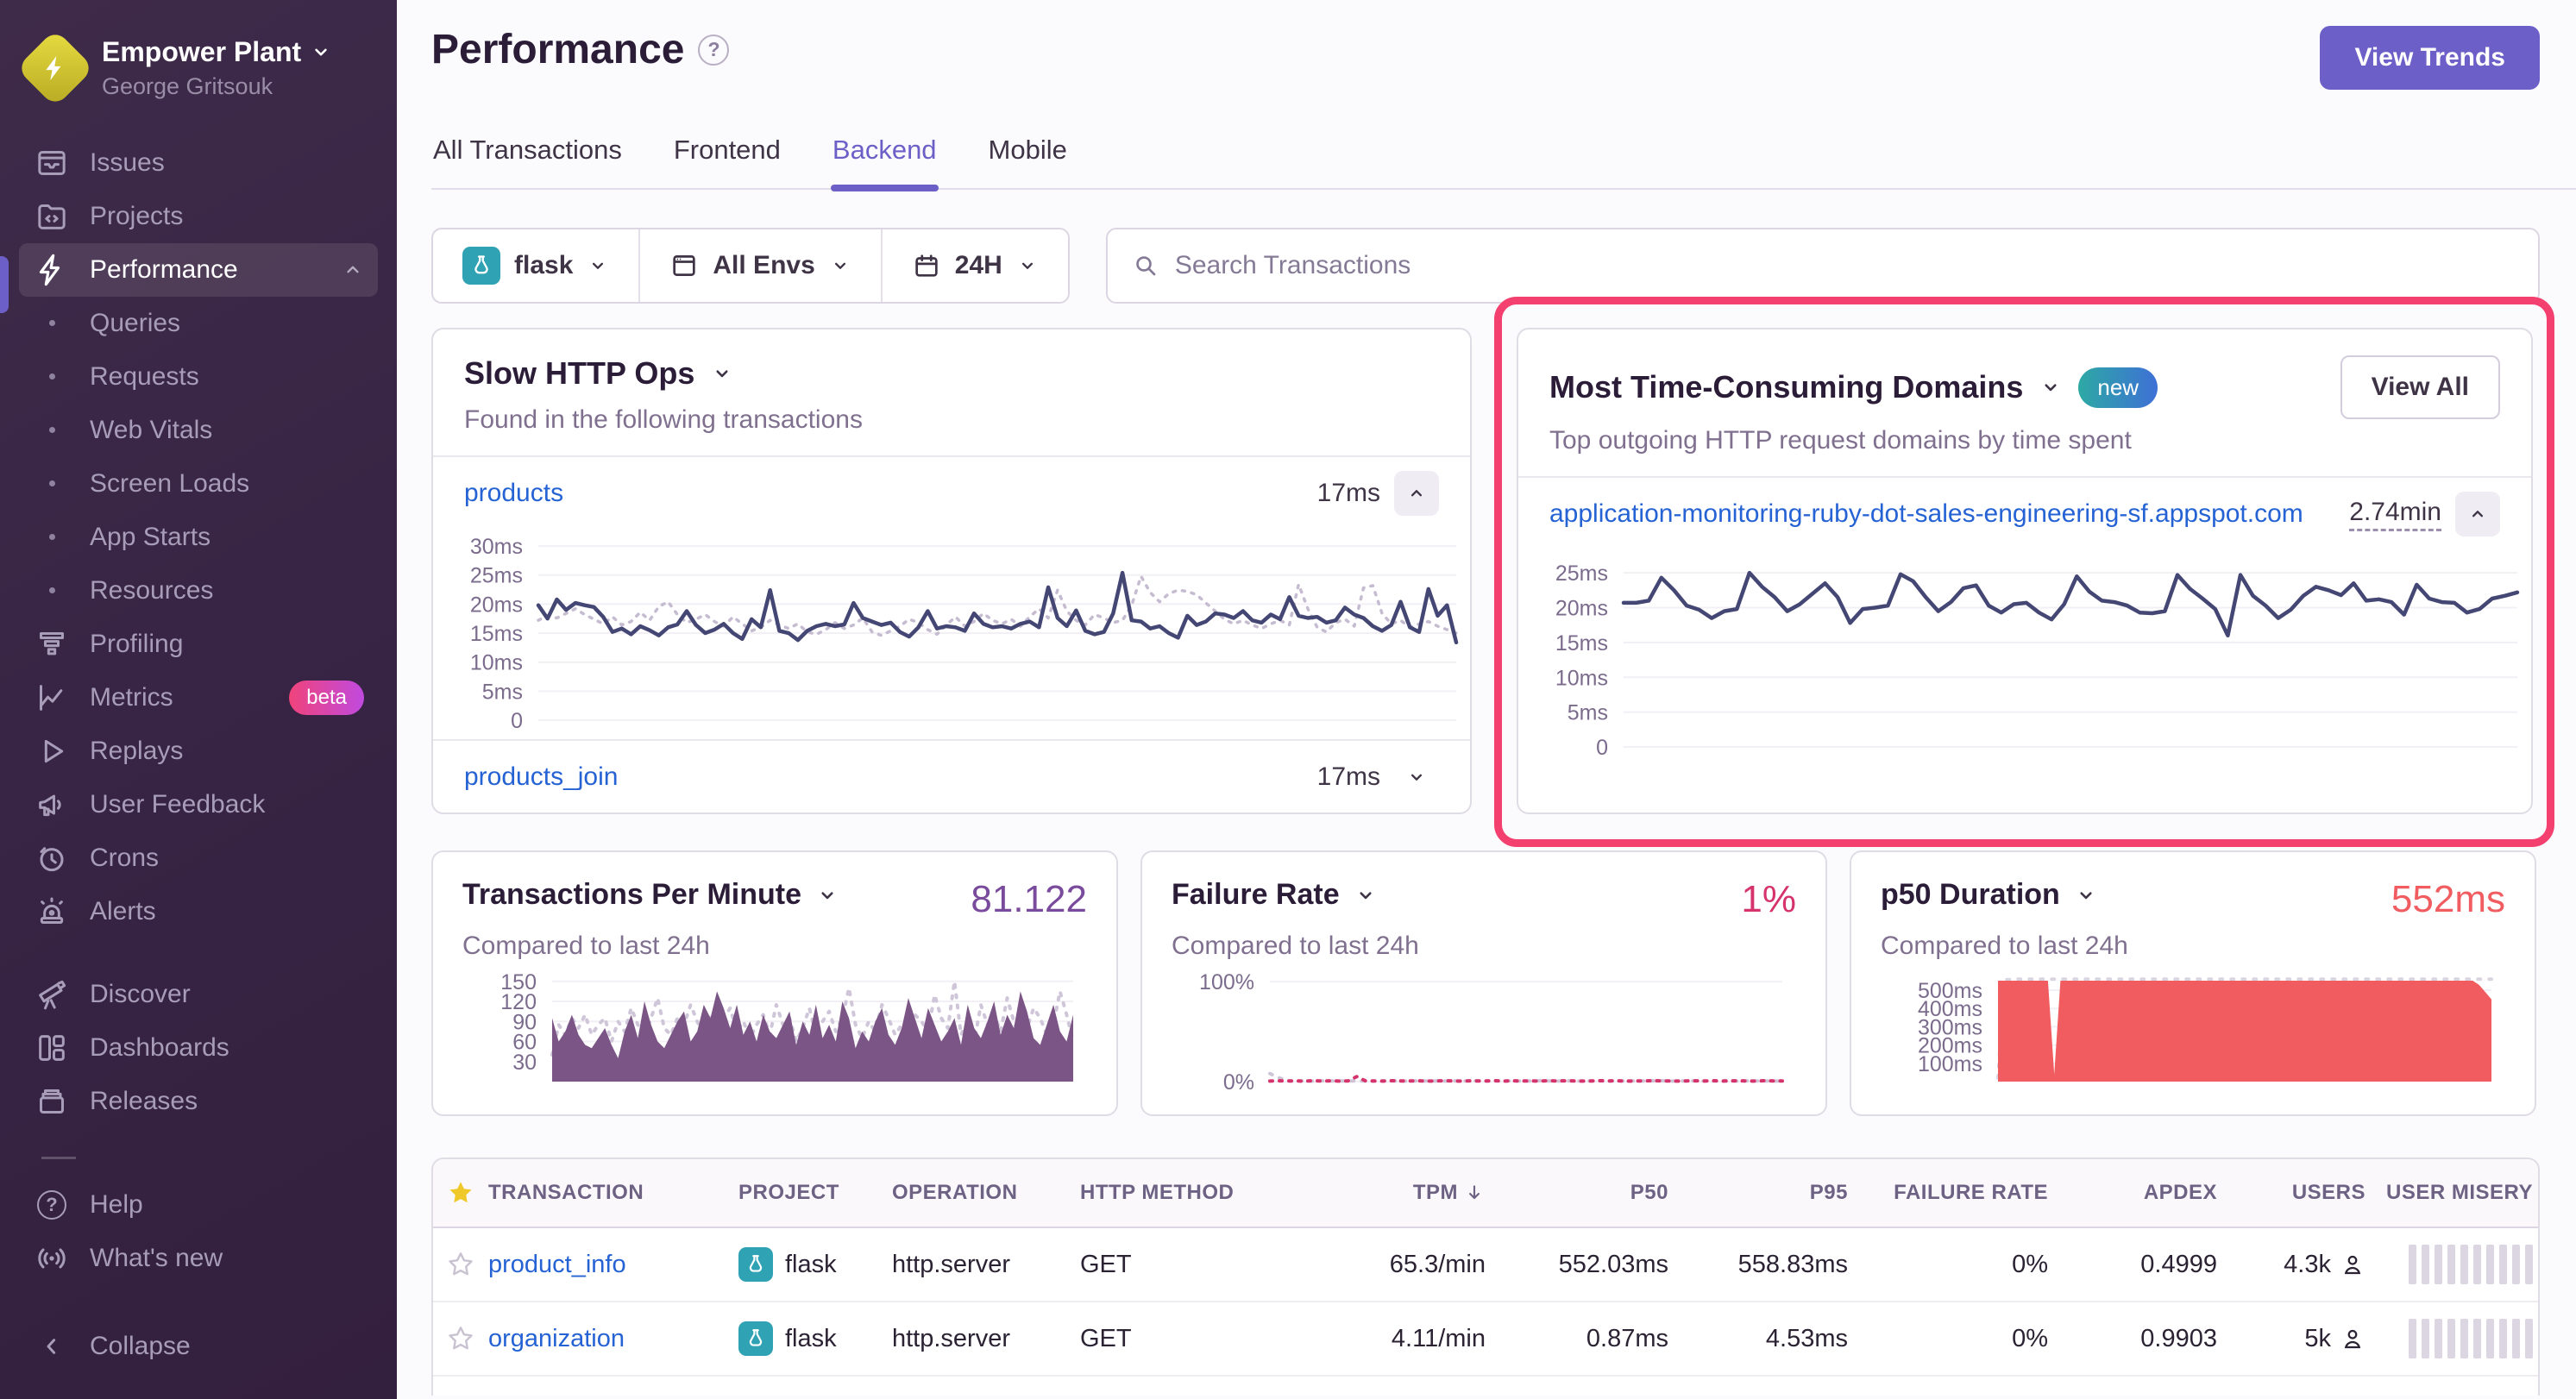 This screenshot has width=2576, height=1399. I want to click on user-misery-bars, so click(2452, 1338).